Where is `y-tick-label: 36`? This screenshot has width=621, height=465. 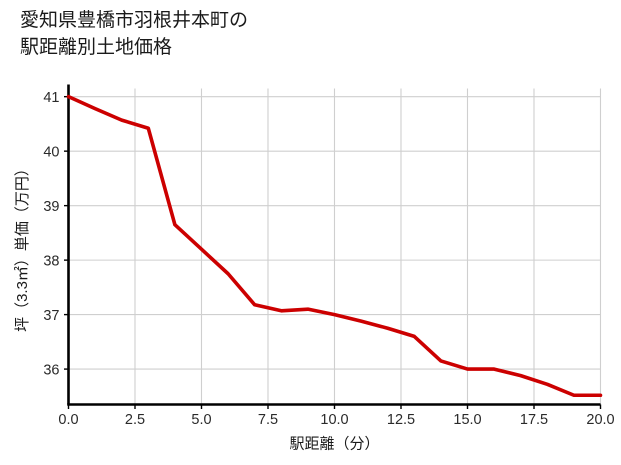
y-tick-label: 36 is located at coordinates (51, 370).